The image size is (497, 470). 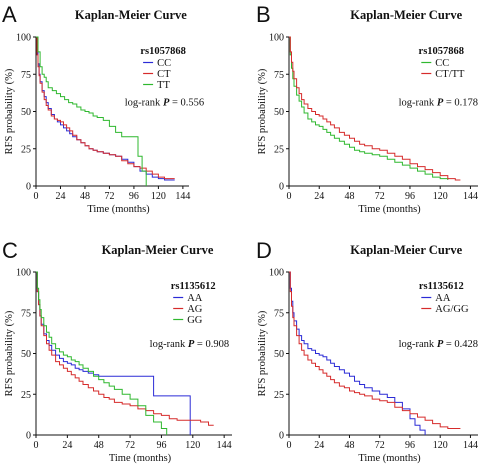 I want to click on km-curve-tt, so click(x=91, y=111).